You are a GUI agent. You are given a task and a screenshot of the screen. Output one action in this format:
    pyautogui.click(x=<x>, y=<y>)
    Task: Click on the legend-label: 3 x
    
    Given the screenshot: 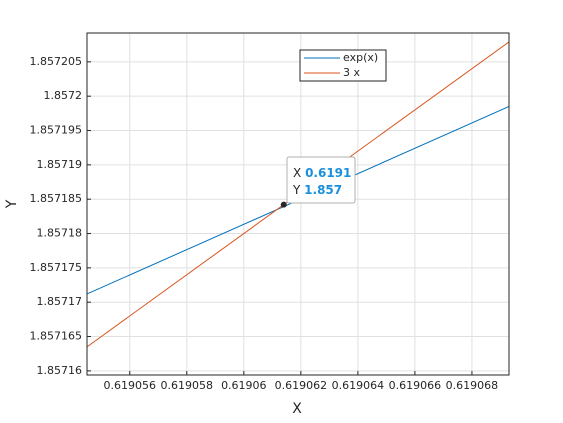 What is the action you would take?
    pyautogui.click(x=351, y=72)
    